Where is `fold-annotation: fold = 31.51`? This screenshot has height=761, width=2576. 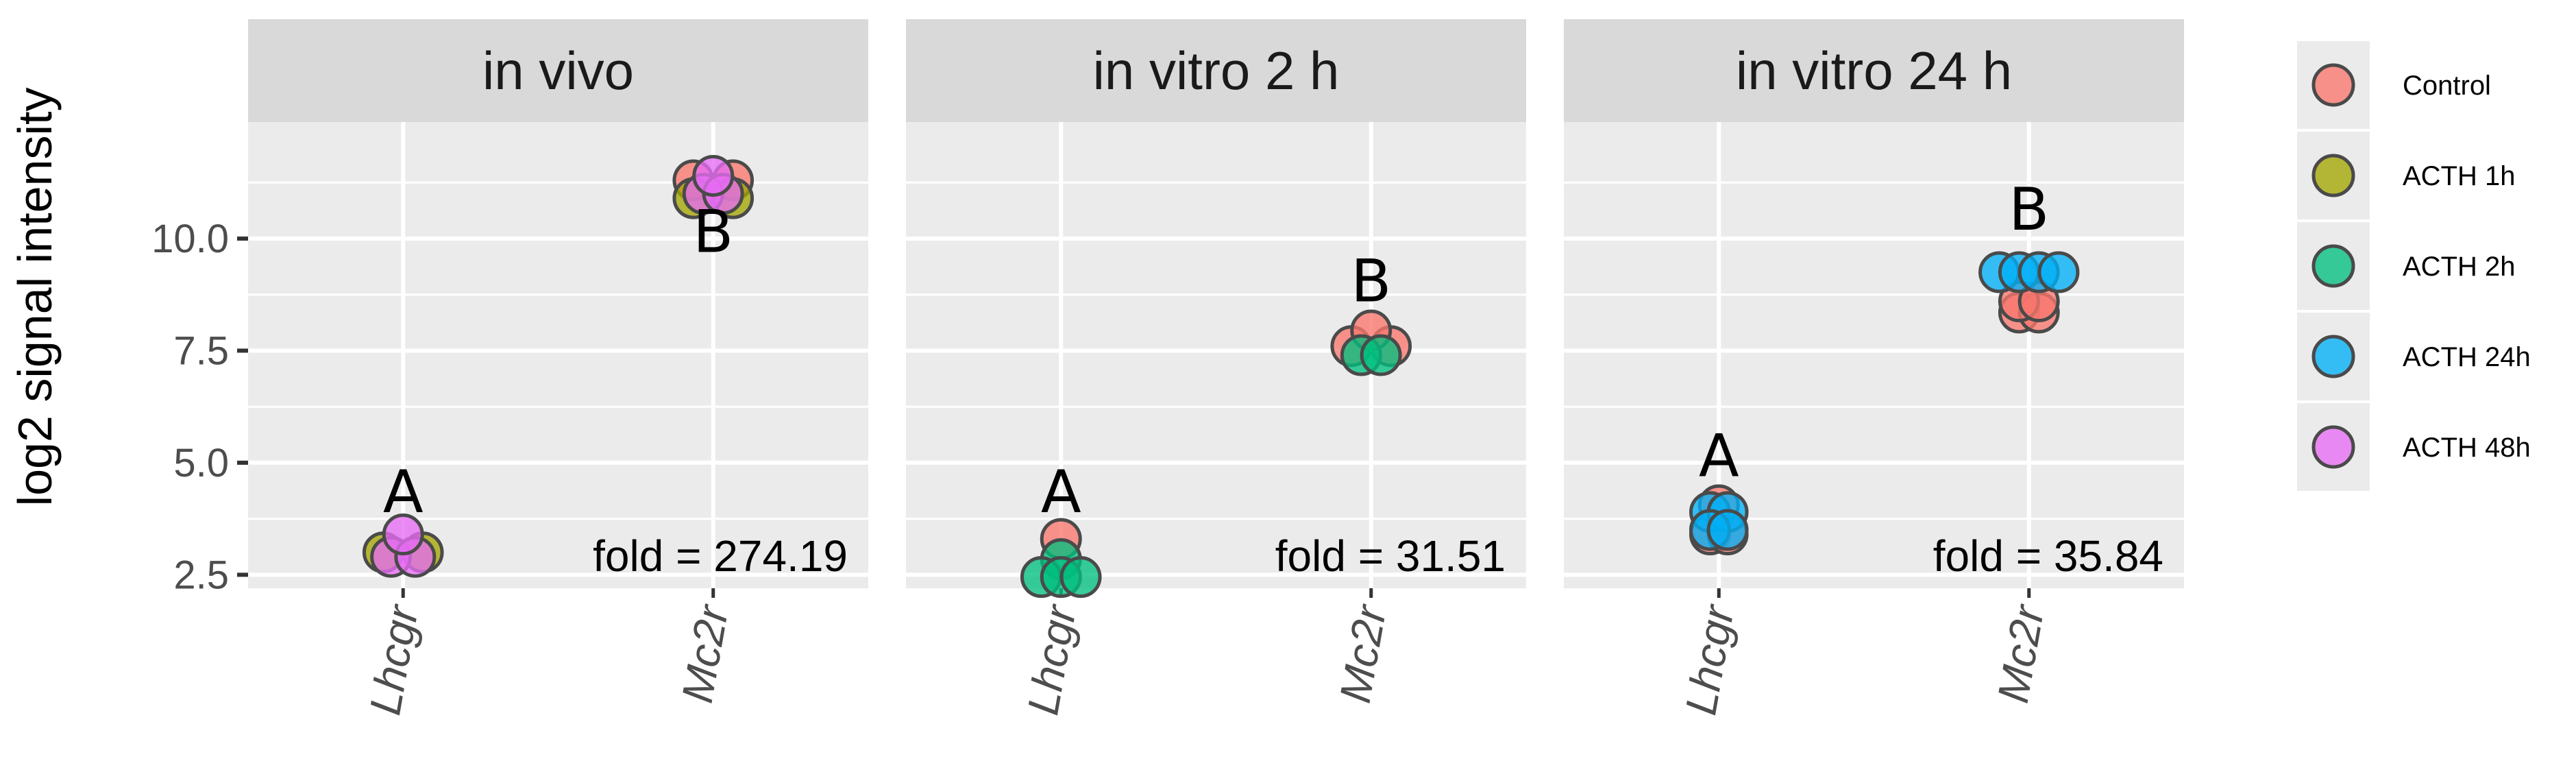 fold-annotation: fold = 31.51 is located at coordinates (1391, 556).